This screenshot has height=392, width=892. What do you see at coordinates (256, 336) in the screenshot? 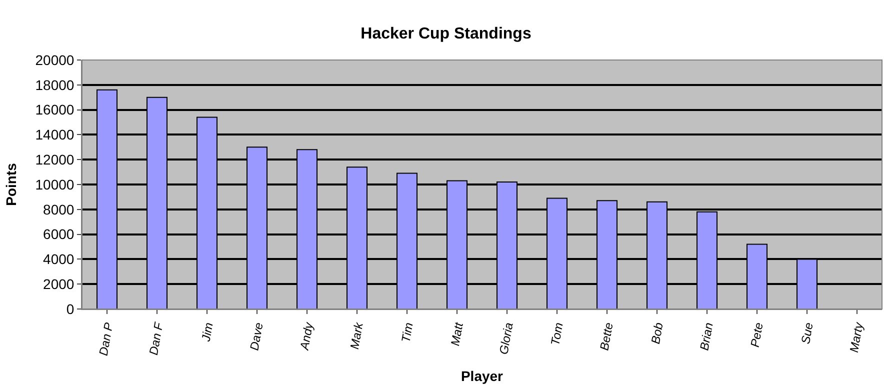
I see `x-tick-label: Dave` at bounding box center [256, 336].